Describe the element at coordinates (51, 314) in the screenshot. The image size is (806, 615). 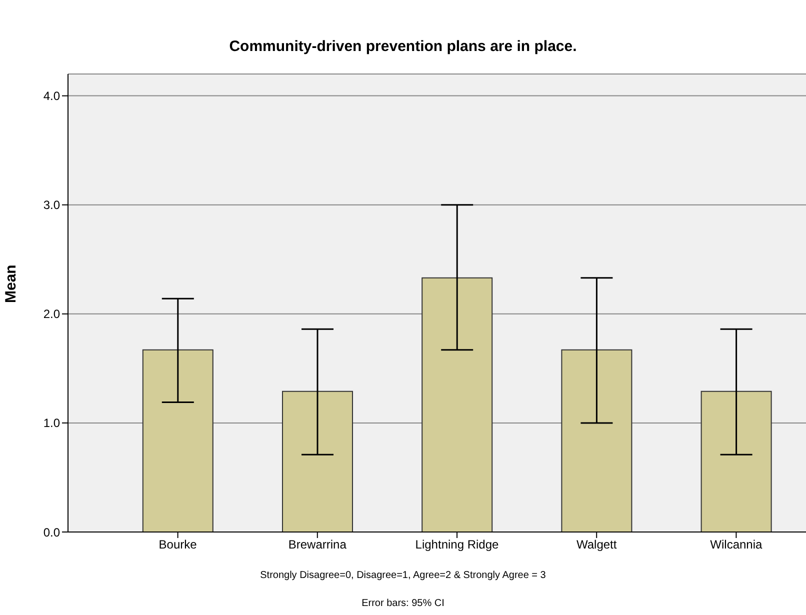
I see `y-tick-label: 2.0` at that location.